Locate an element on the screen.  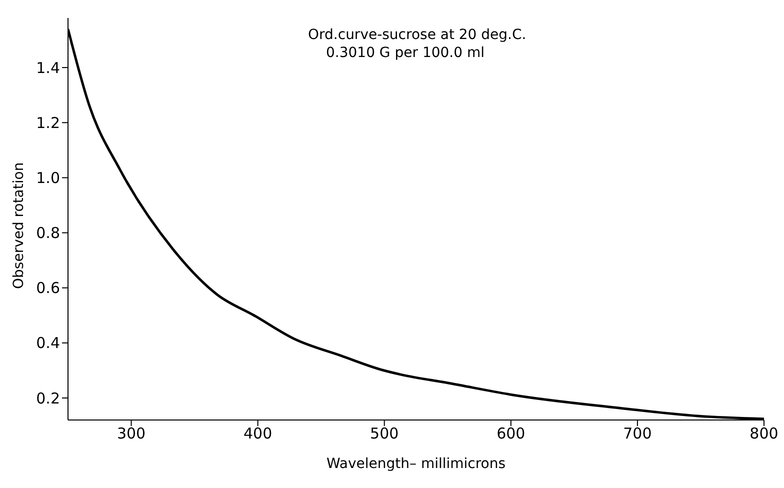
x-axis-title: Wavelength– millimicrons is located at coordinates (416, 464).